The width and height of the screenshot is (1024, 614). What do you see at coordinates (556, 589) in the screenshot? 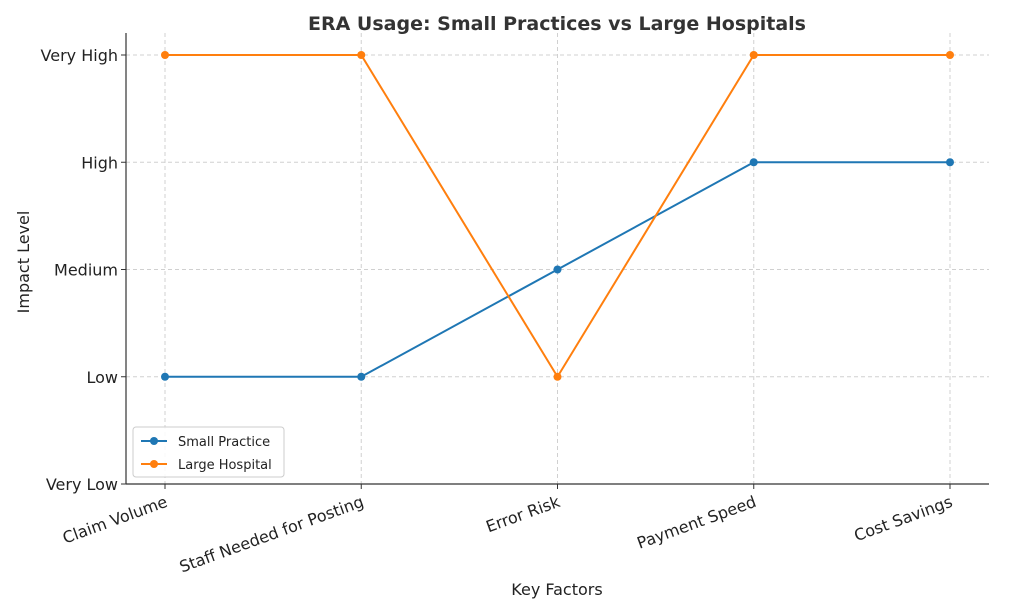
I see `x-axis-title: Key Factors` at bounding box center [556, 589].